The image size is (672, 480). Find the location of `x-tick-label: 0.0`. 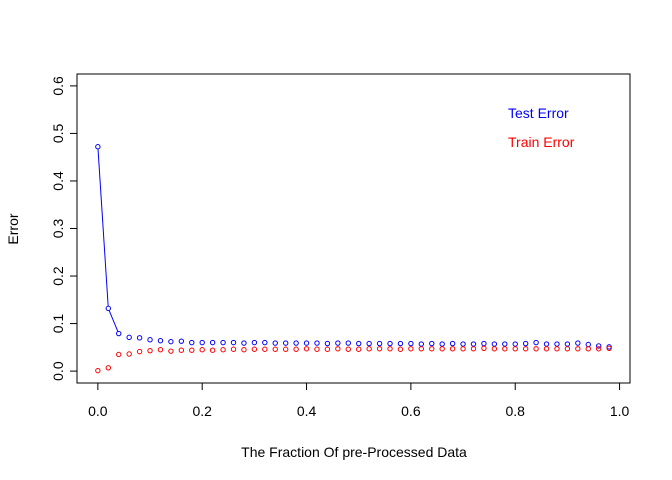

x-tick-label: 0.0 is located at coordinates (98, 411).